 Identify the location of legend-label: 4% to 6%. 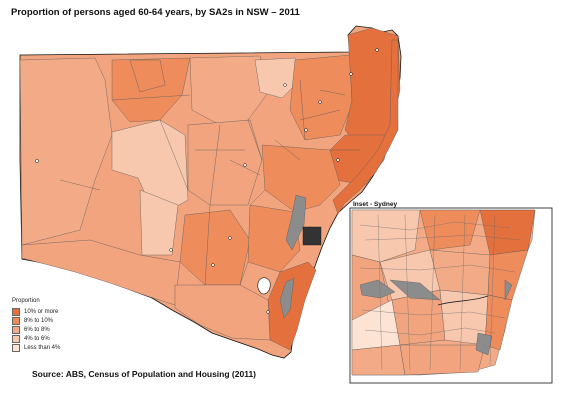
(37, 338).